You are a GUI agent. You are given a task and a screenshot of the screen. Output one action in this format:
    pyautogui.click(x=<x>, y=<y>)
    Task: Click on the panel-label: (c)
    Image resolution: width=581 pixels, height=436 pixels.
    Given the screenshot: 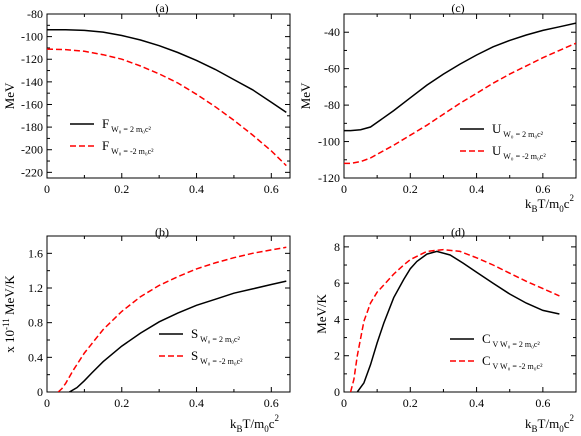 What is the action you would take?
    pyautogui.click(x=457, y=8)
    